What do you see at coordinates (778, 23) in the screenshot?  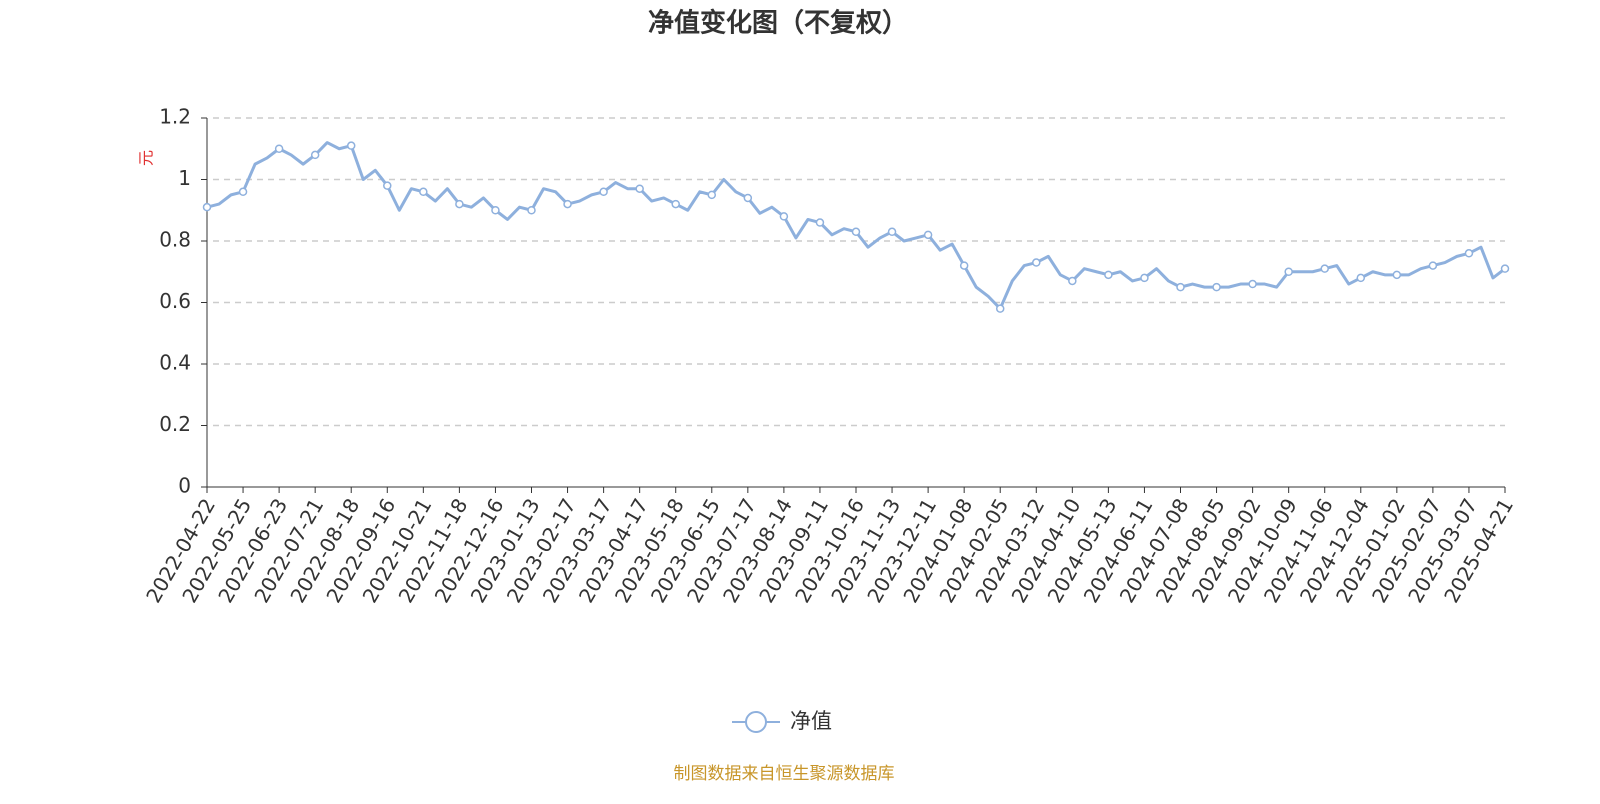 I see `chart-title: 净值变化图（不复权）` at bounding box center [778, 23].